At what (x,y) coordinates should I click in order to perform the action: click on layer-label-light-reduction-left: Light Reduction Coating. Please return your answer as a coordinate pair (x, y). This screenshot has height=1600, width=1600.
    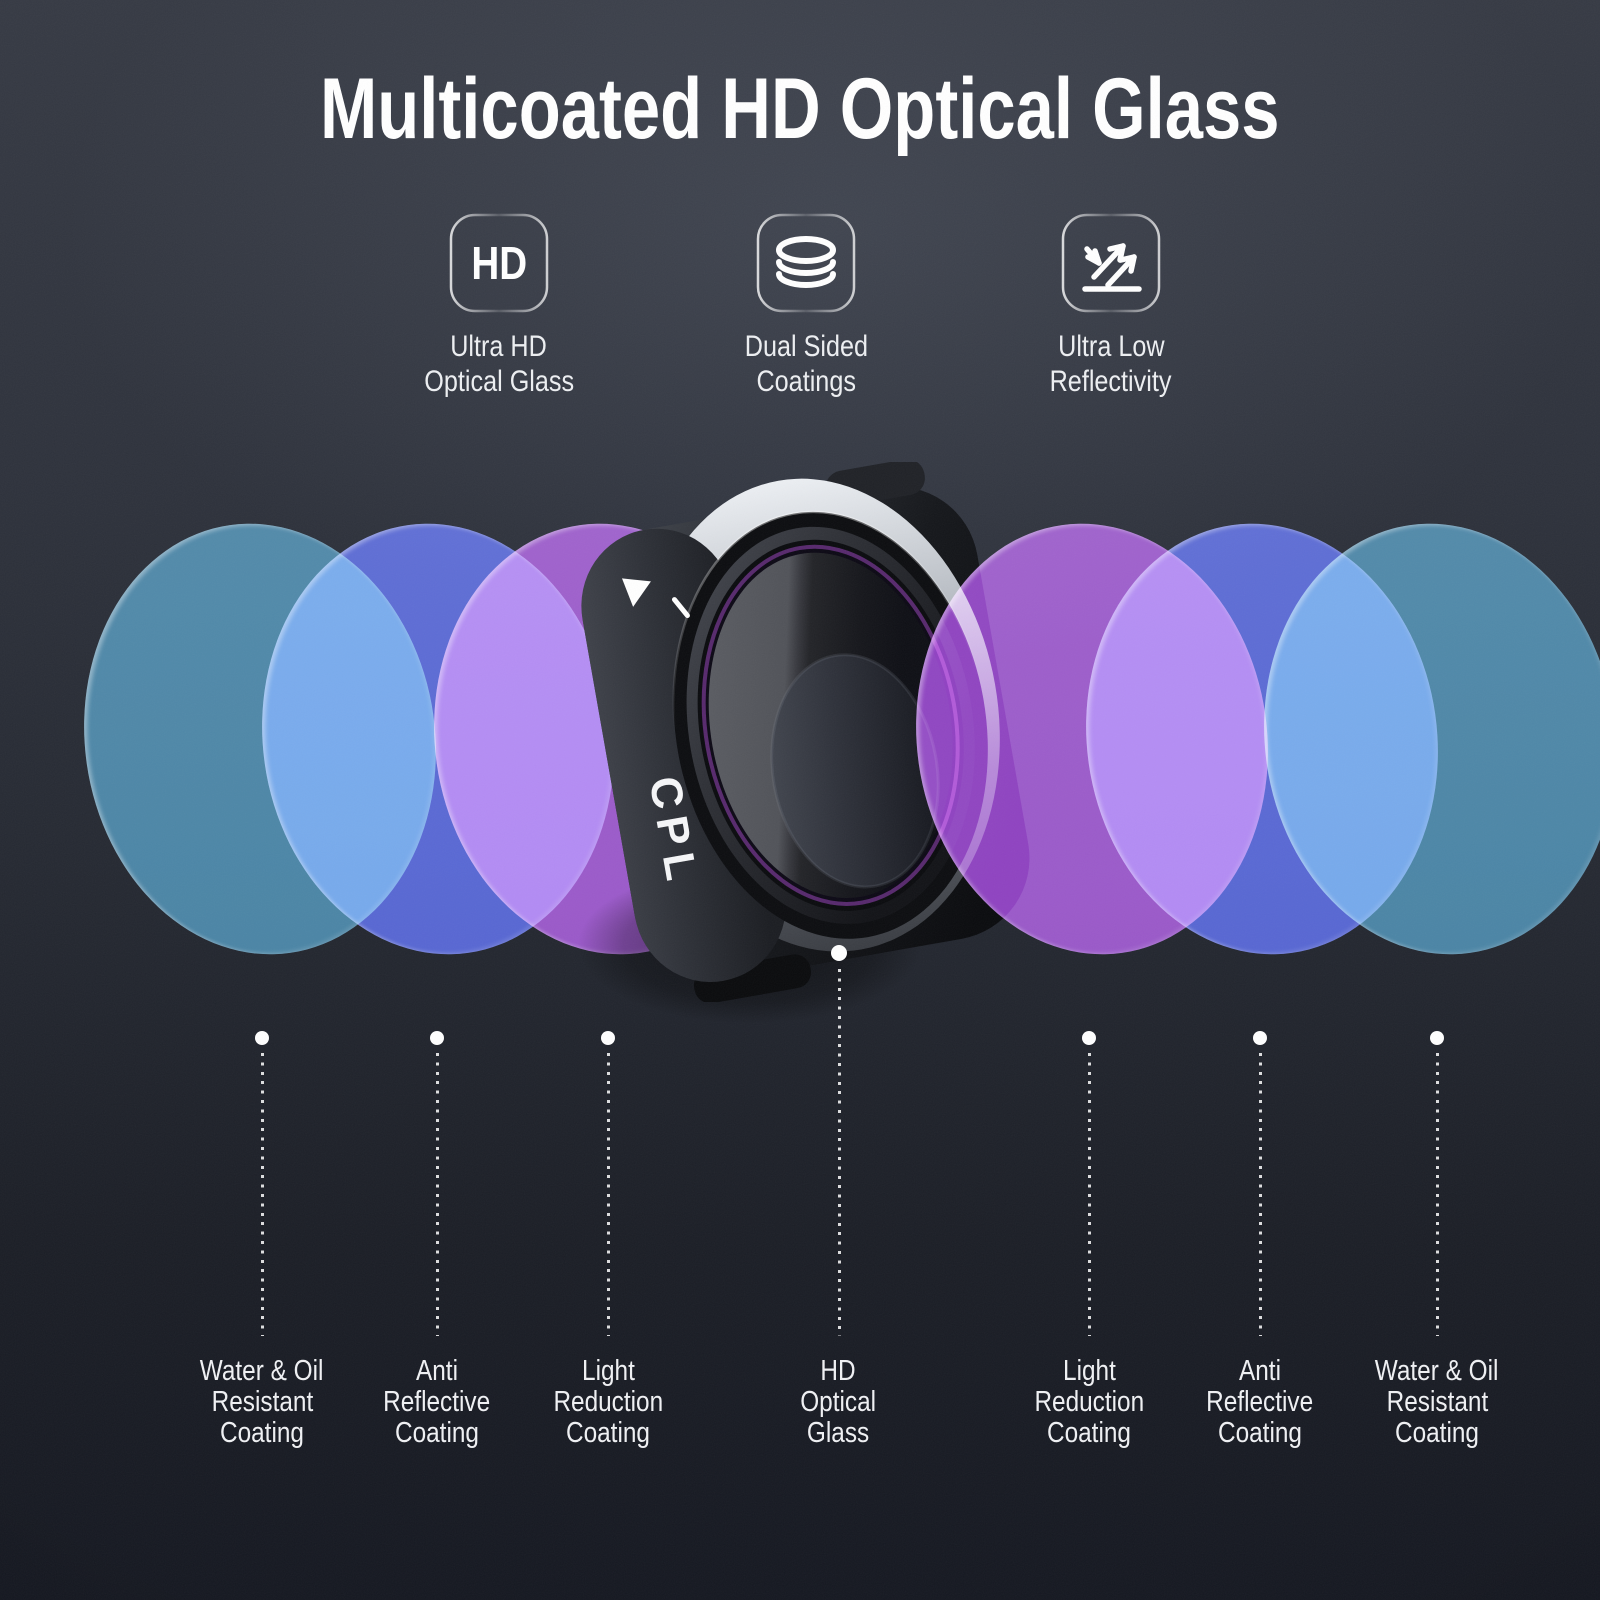
    Looking at the image, I should click on (608, 1402).